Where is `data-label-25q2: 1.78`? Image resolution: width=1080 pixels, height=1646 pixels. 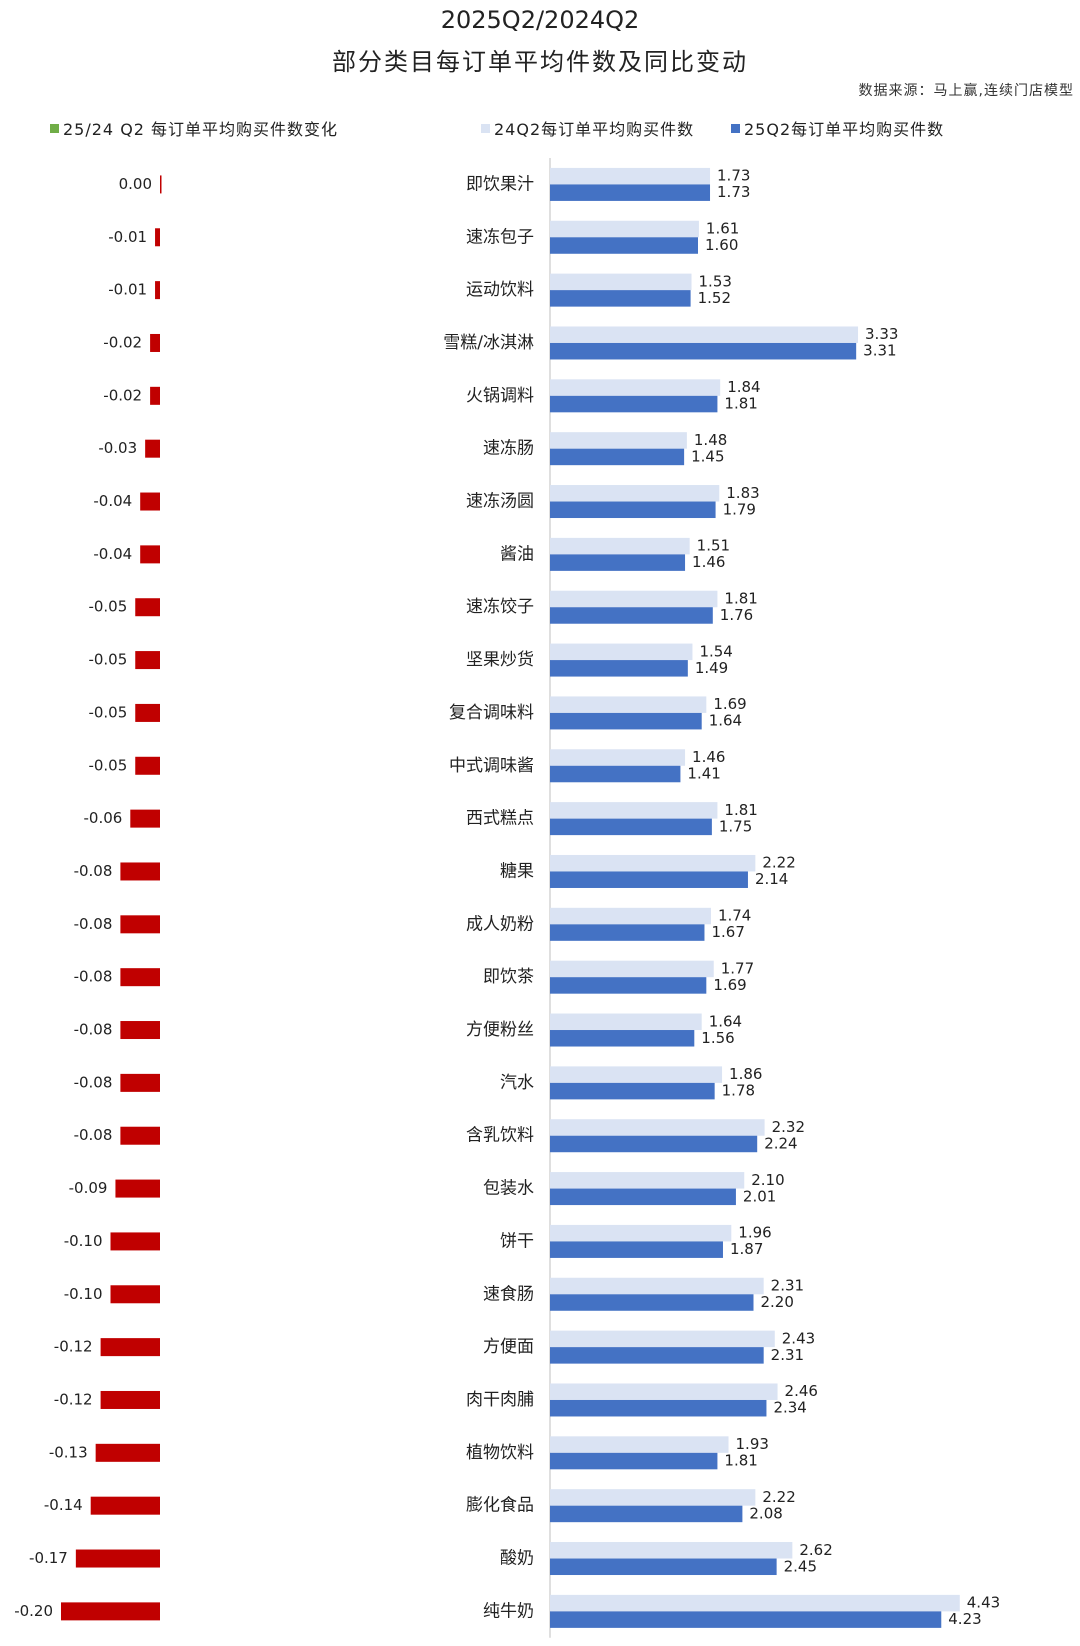
data-label-25q2: 1.78 is located at coordinates (738, 1091).